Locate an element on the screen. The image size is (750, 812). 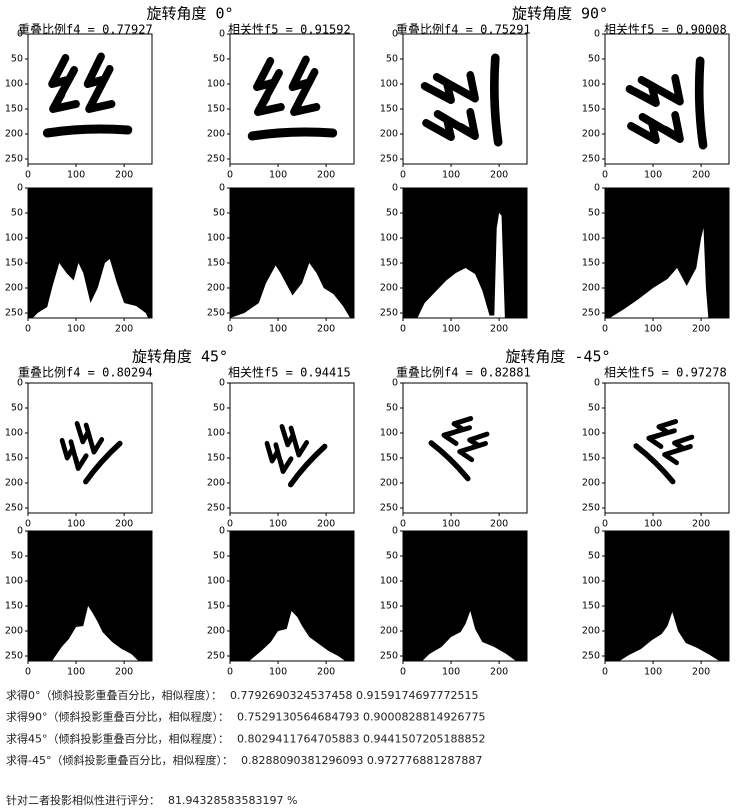
group-title: 旋转角度 45° is located at coordinates (180, 357).